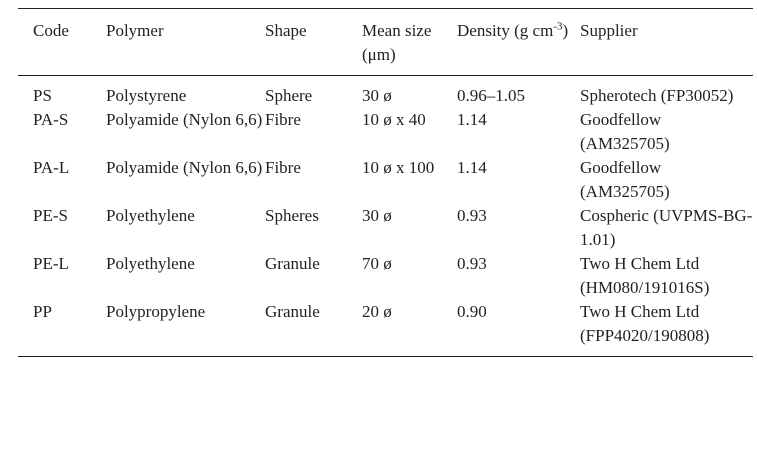  What do you see at coordinates (518, 42) in the screenshot?
I see `header-cell: Density (g cm-3)` at bounding box center [518, 42].